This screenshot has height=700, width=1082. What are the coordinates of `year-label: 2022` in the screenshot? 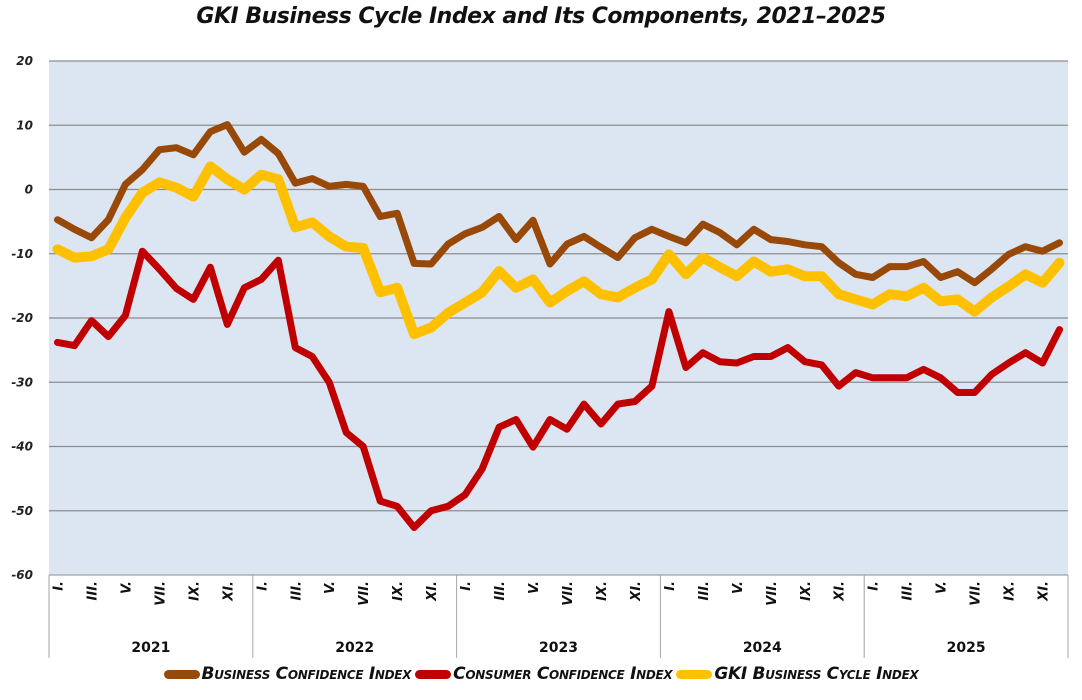 It's located at (354, 648).